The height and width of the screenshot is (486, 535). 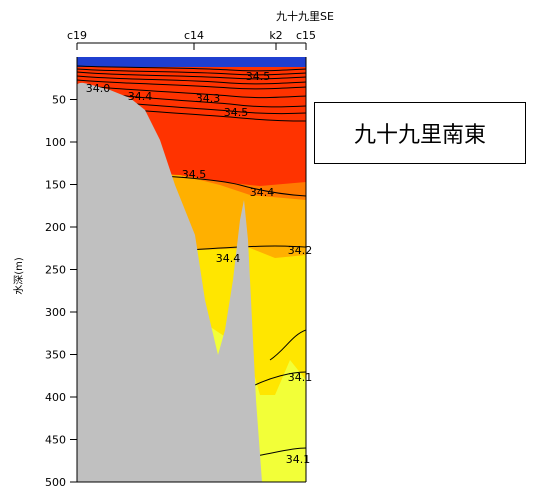 I want to click on surface-blue-layer, so click(x=191, y=62).